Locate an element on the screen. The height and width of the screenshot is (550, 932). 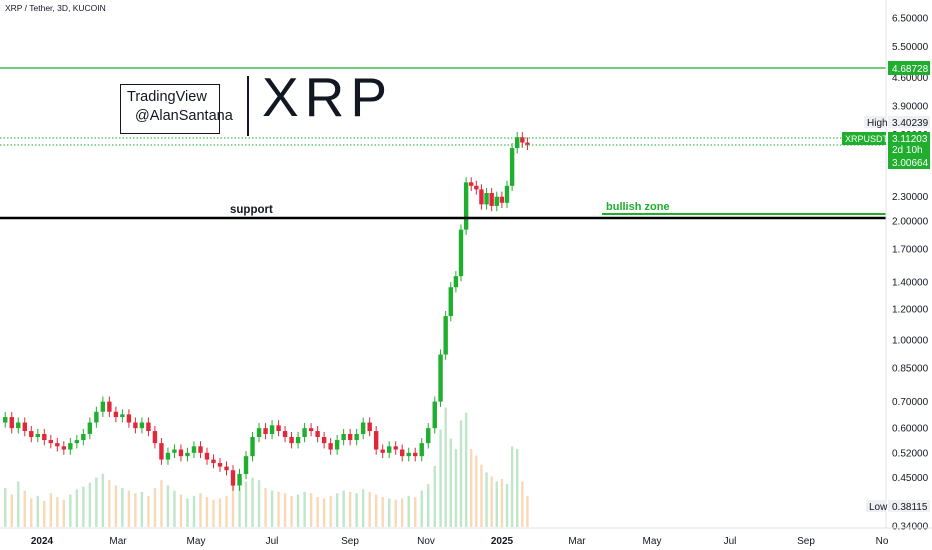
symbol-tag is located at coordinates (864, 138).